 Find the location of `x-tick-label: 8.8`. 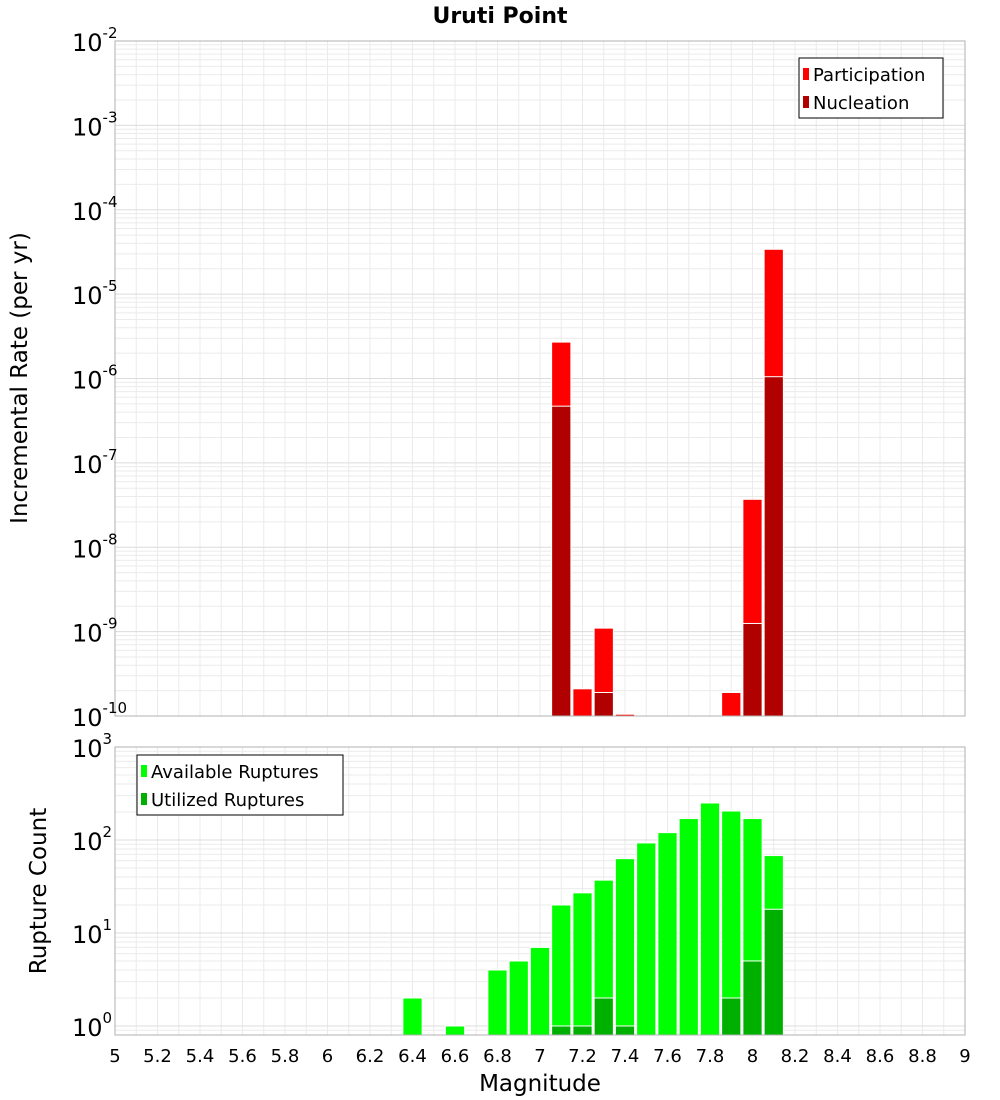

x-tick-label: 8.8 is located at coordinates (922, 1056).